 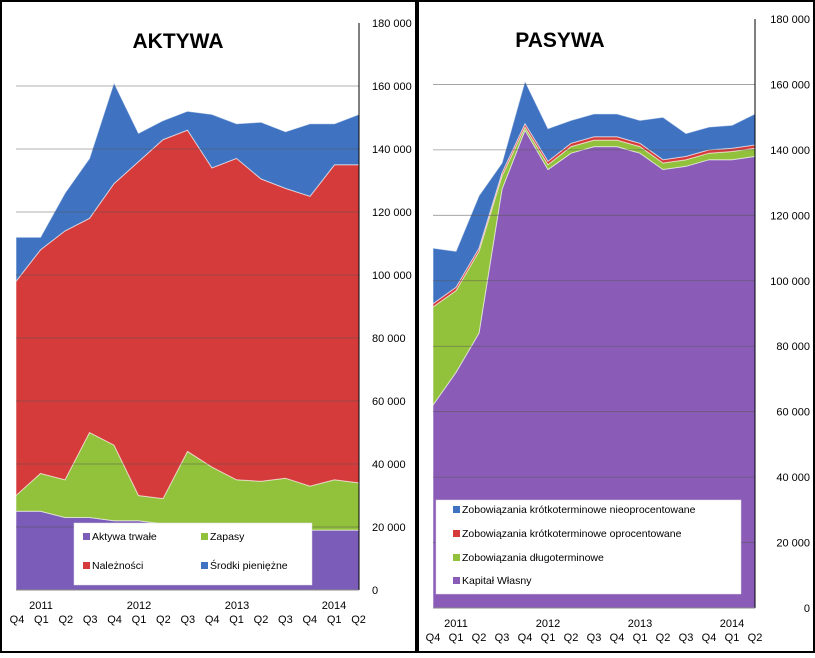 I want to click on legend-label: Zobowiązania długoterminowe, so click(x=533, y=558).